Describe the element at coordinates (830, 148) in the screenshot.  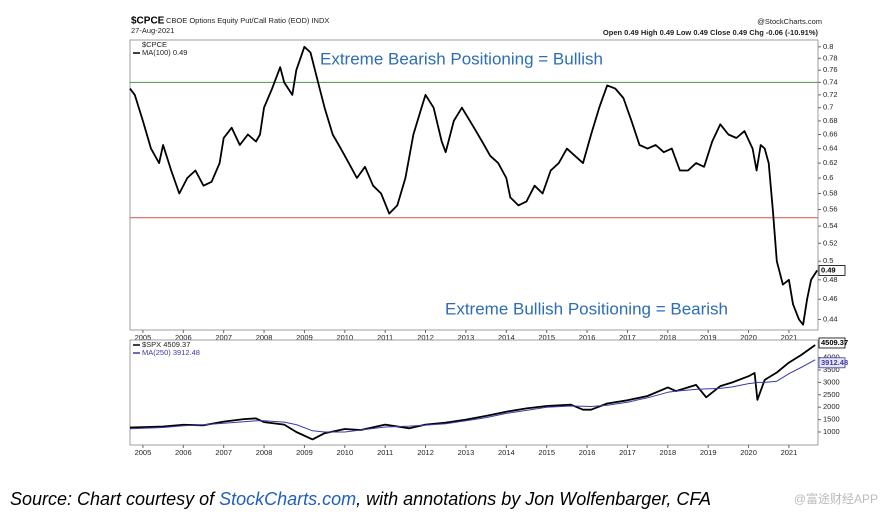
I see `y-tick-label: 0.64` at that location.